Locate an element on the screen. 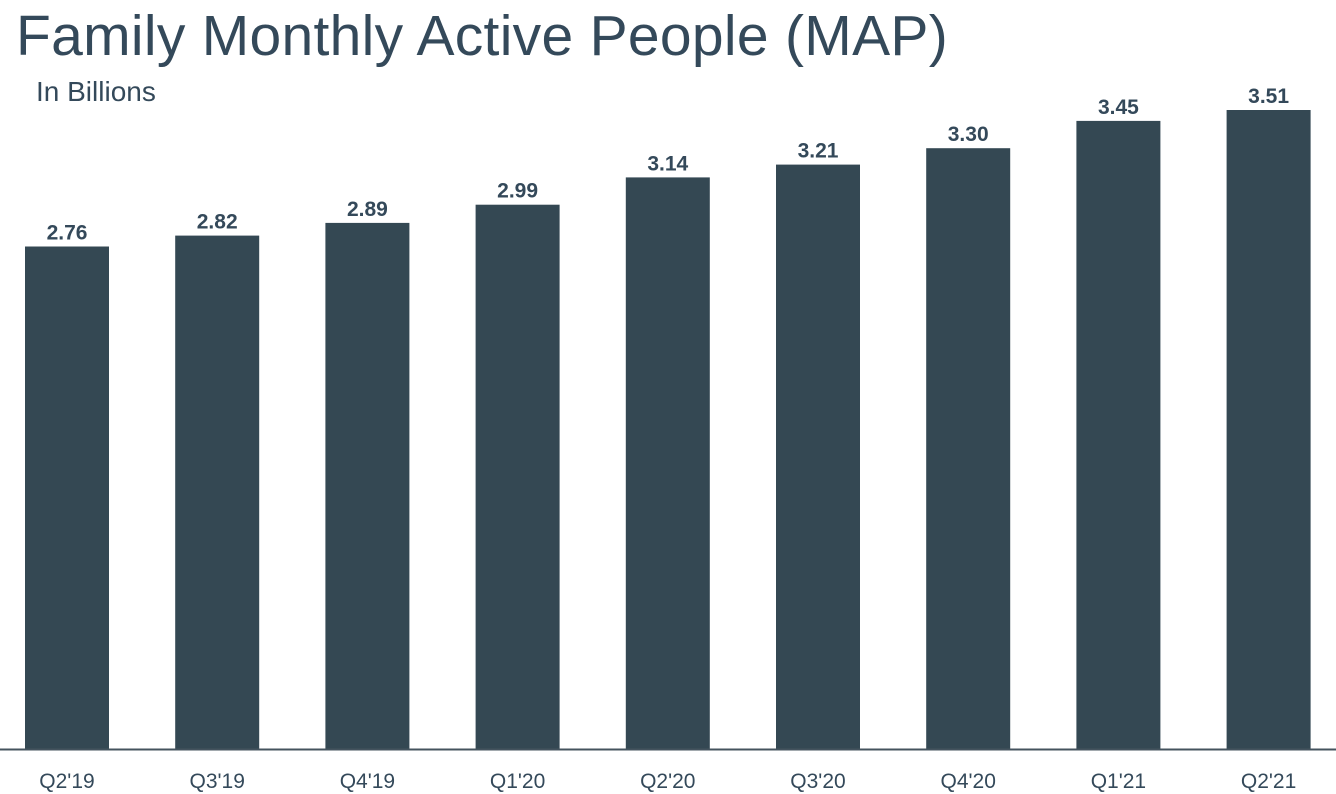  tick-label-Q1'20: Q1'20 is located at coordinates (517, 781).